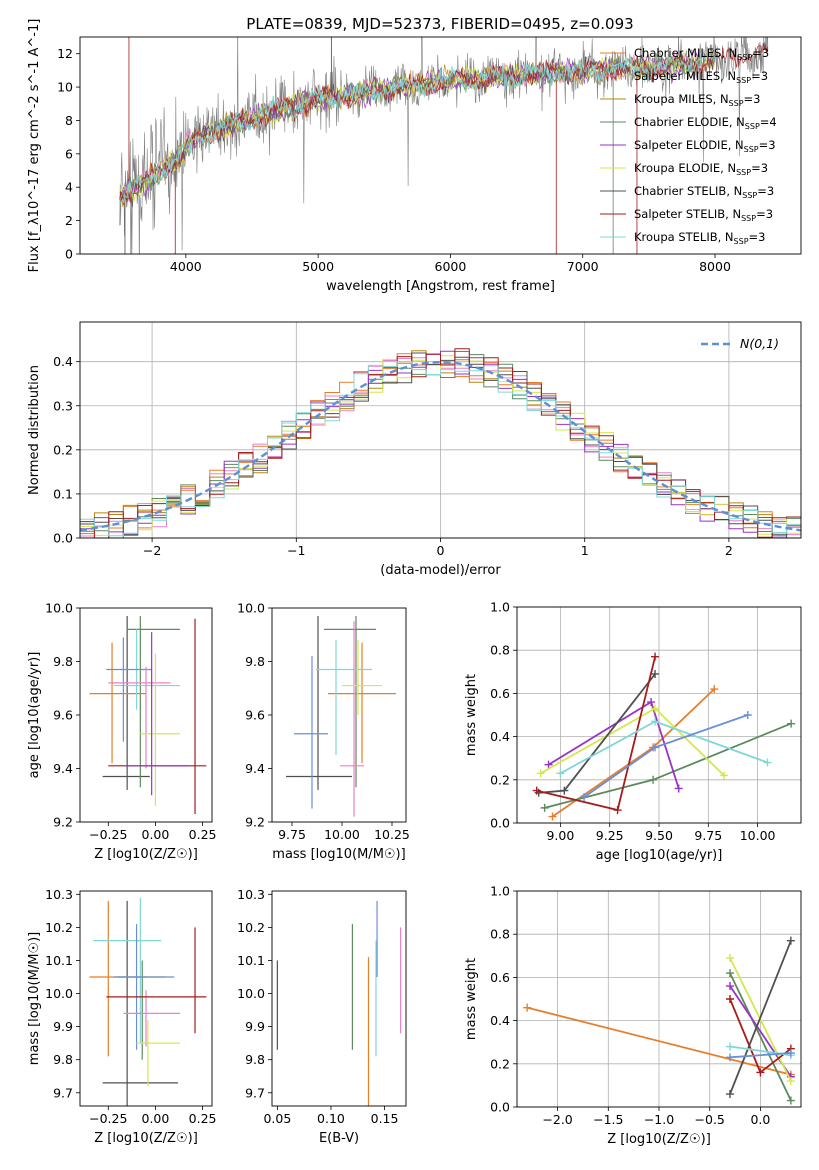 The image size is (819, 1170). What do you see at coordinates (557, 1119) in the screenshot?
I see `x-tick-label: −2.0` at bounding box center [557, 1119].